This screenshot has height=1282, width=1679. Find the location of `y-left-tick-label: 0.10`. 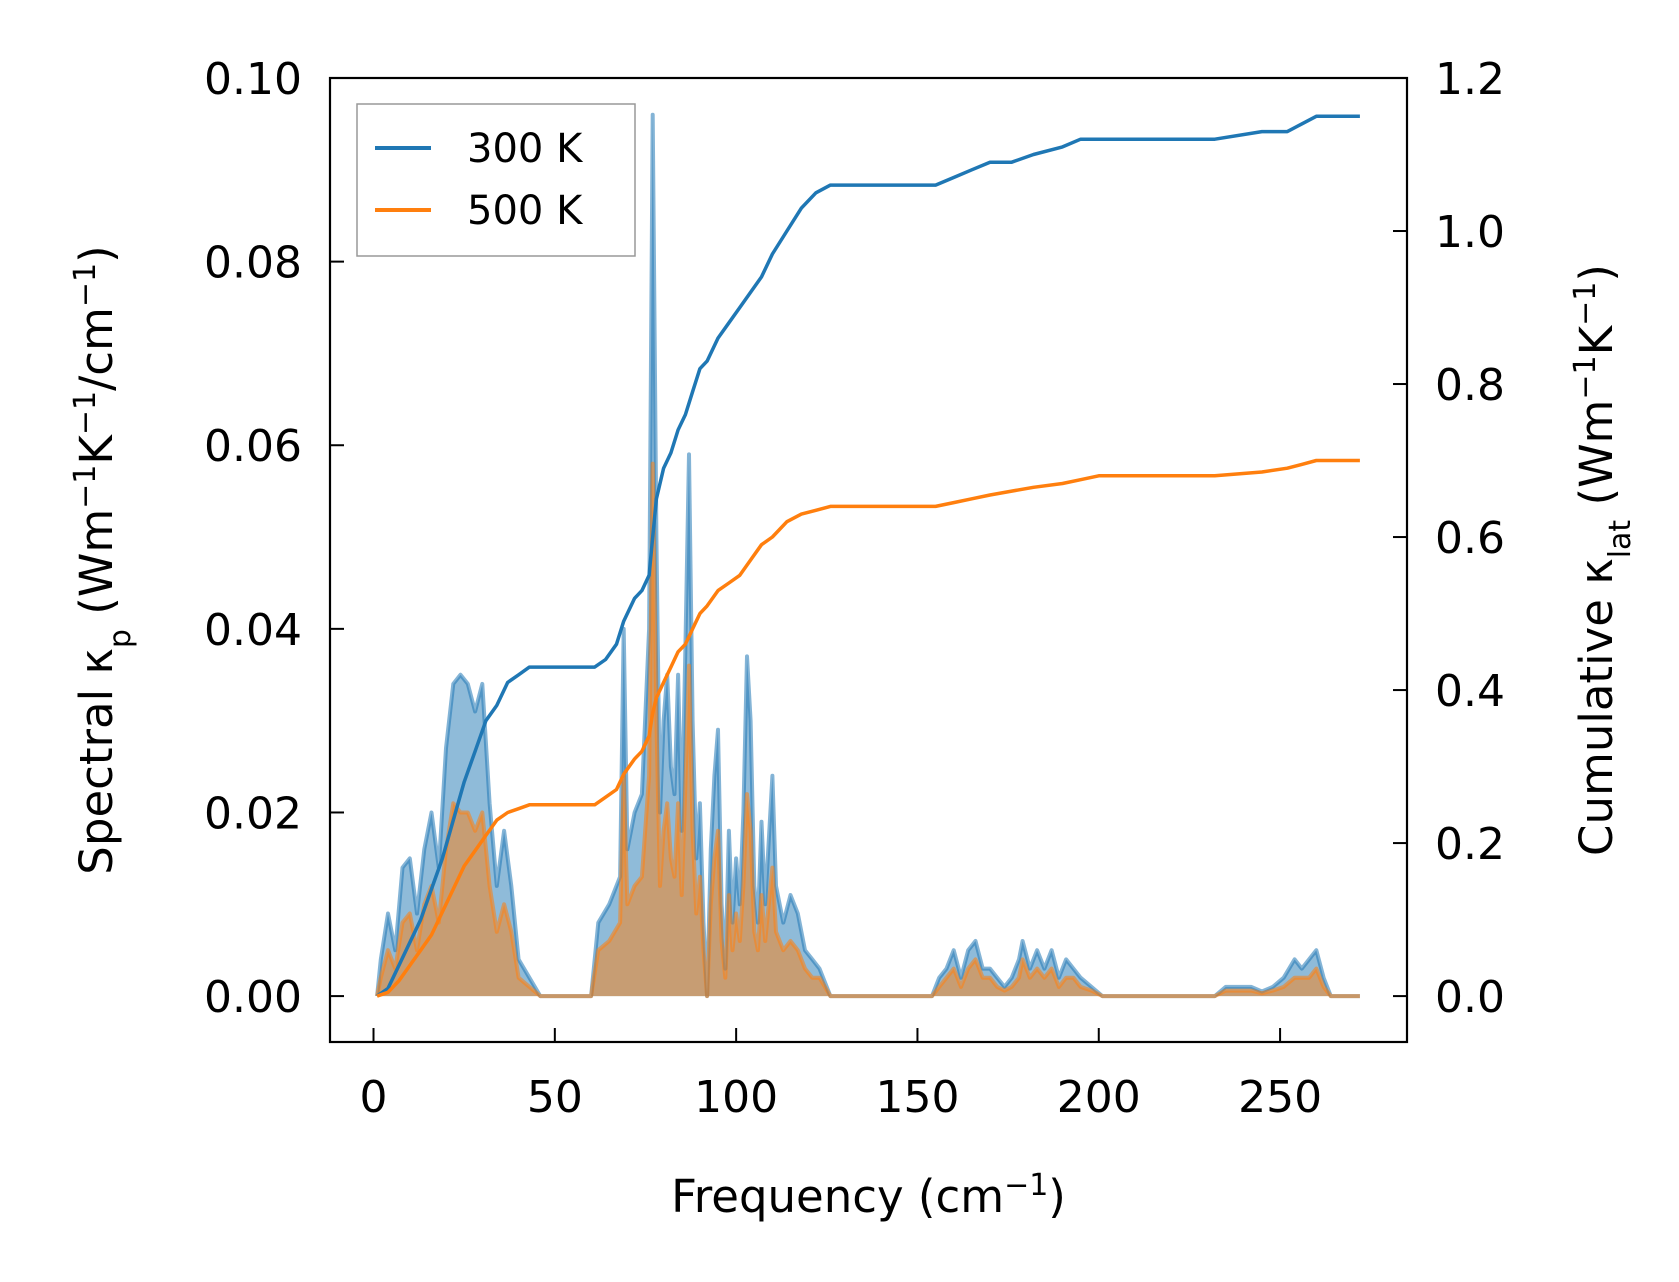

y-left-tick-label: 0.10 is located at coordinates (253, 79).